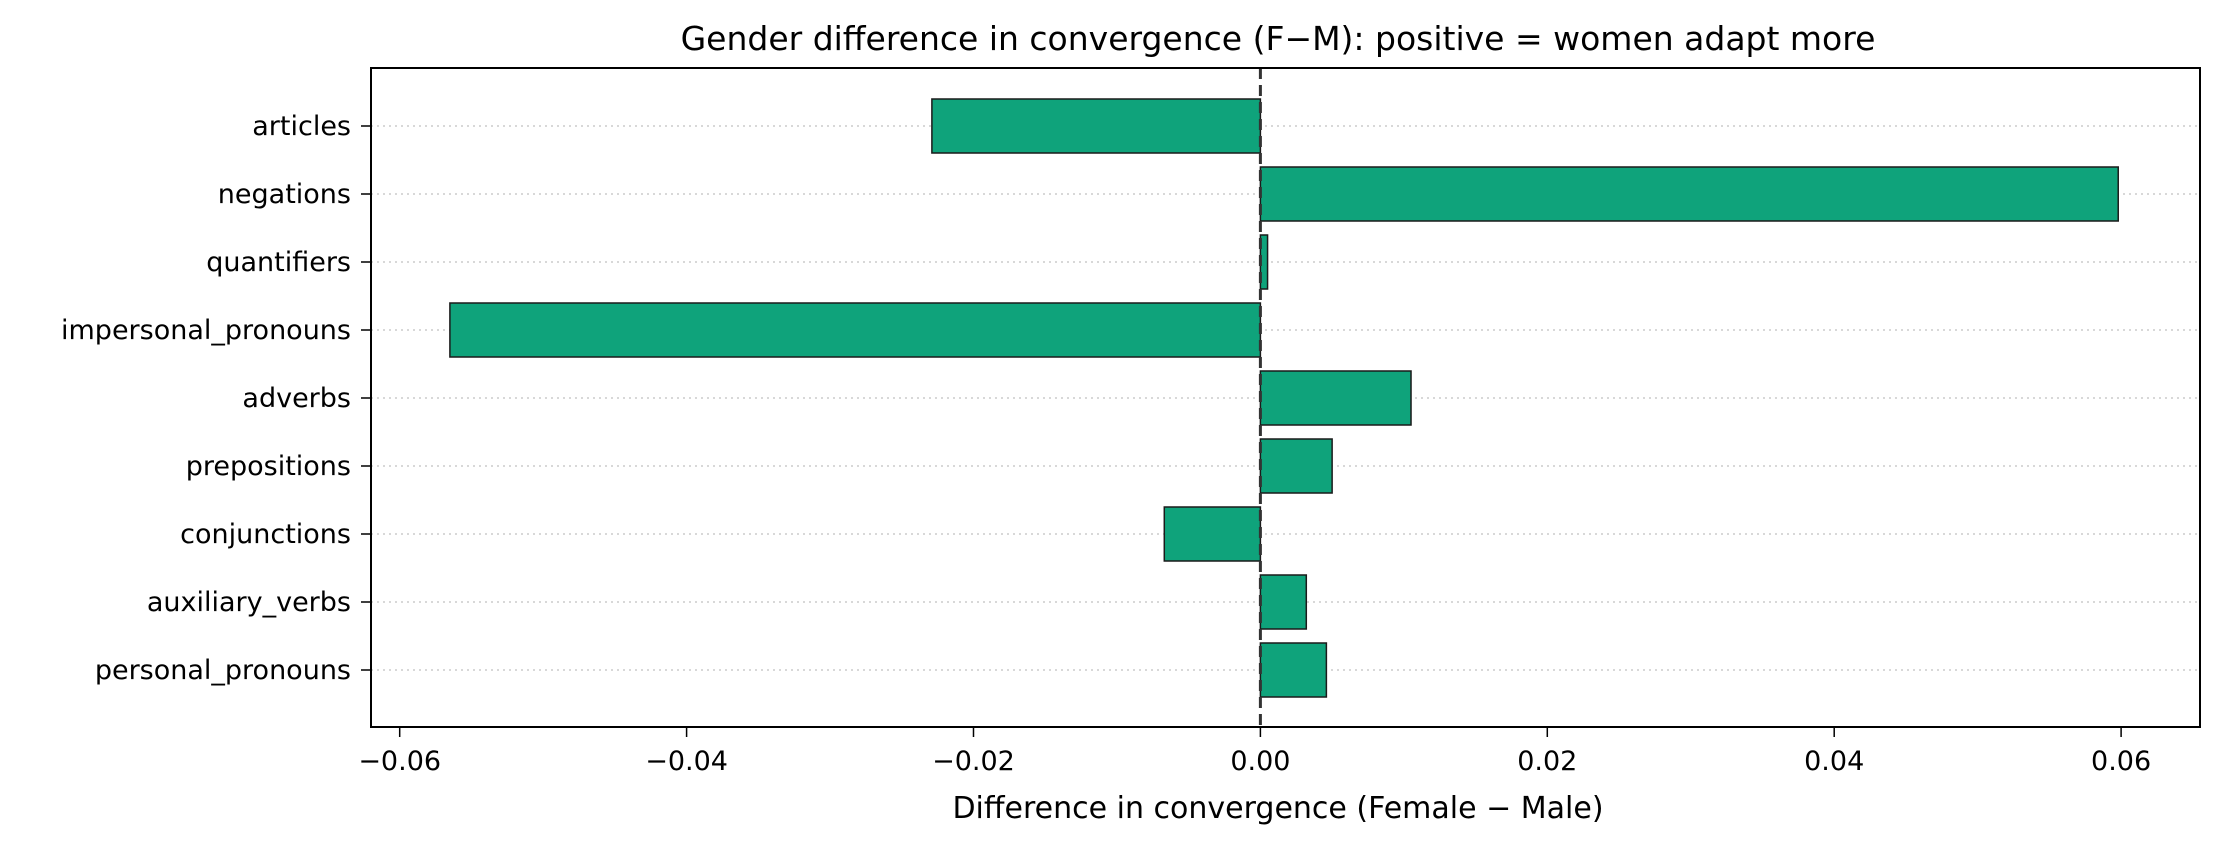  Describe the element at coordinates (301, 126) in the screenshot. I see `y-tick-label-articles: articles` at that location.